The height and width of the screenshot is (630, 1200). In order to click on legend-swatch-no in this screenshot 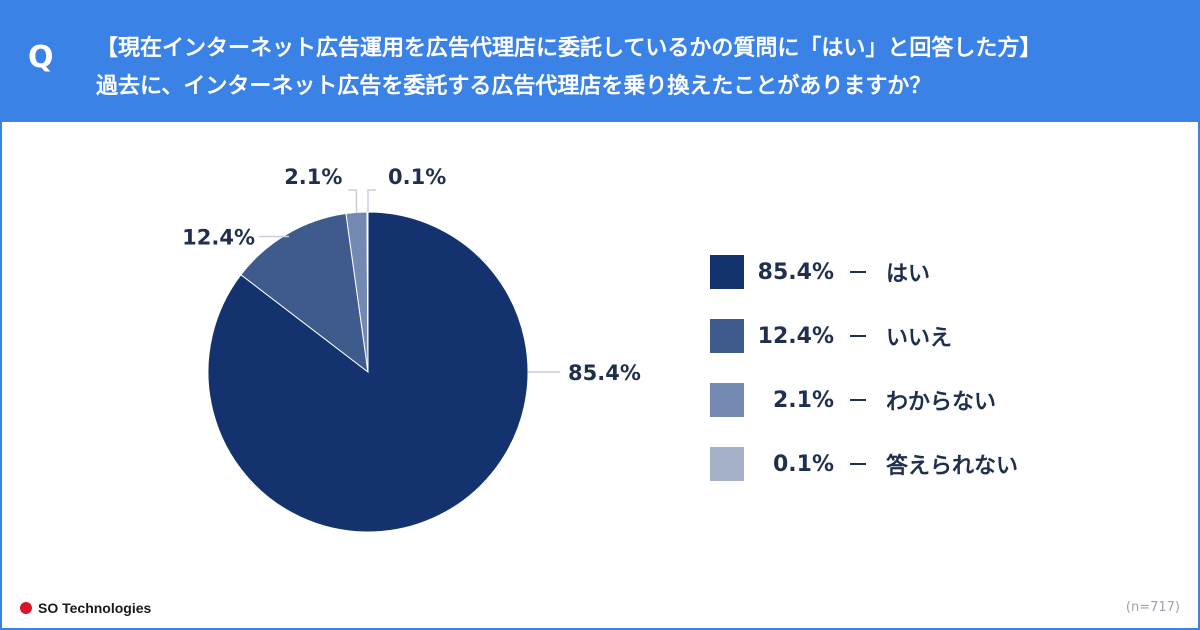, I will do `click(727, 336)`.